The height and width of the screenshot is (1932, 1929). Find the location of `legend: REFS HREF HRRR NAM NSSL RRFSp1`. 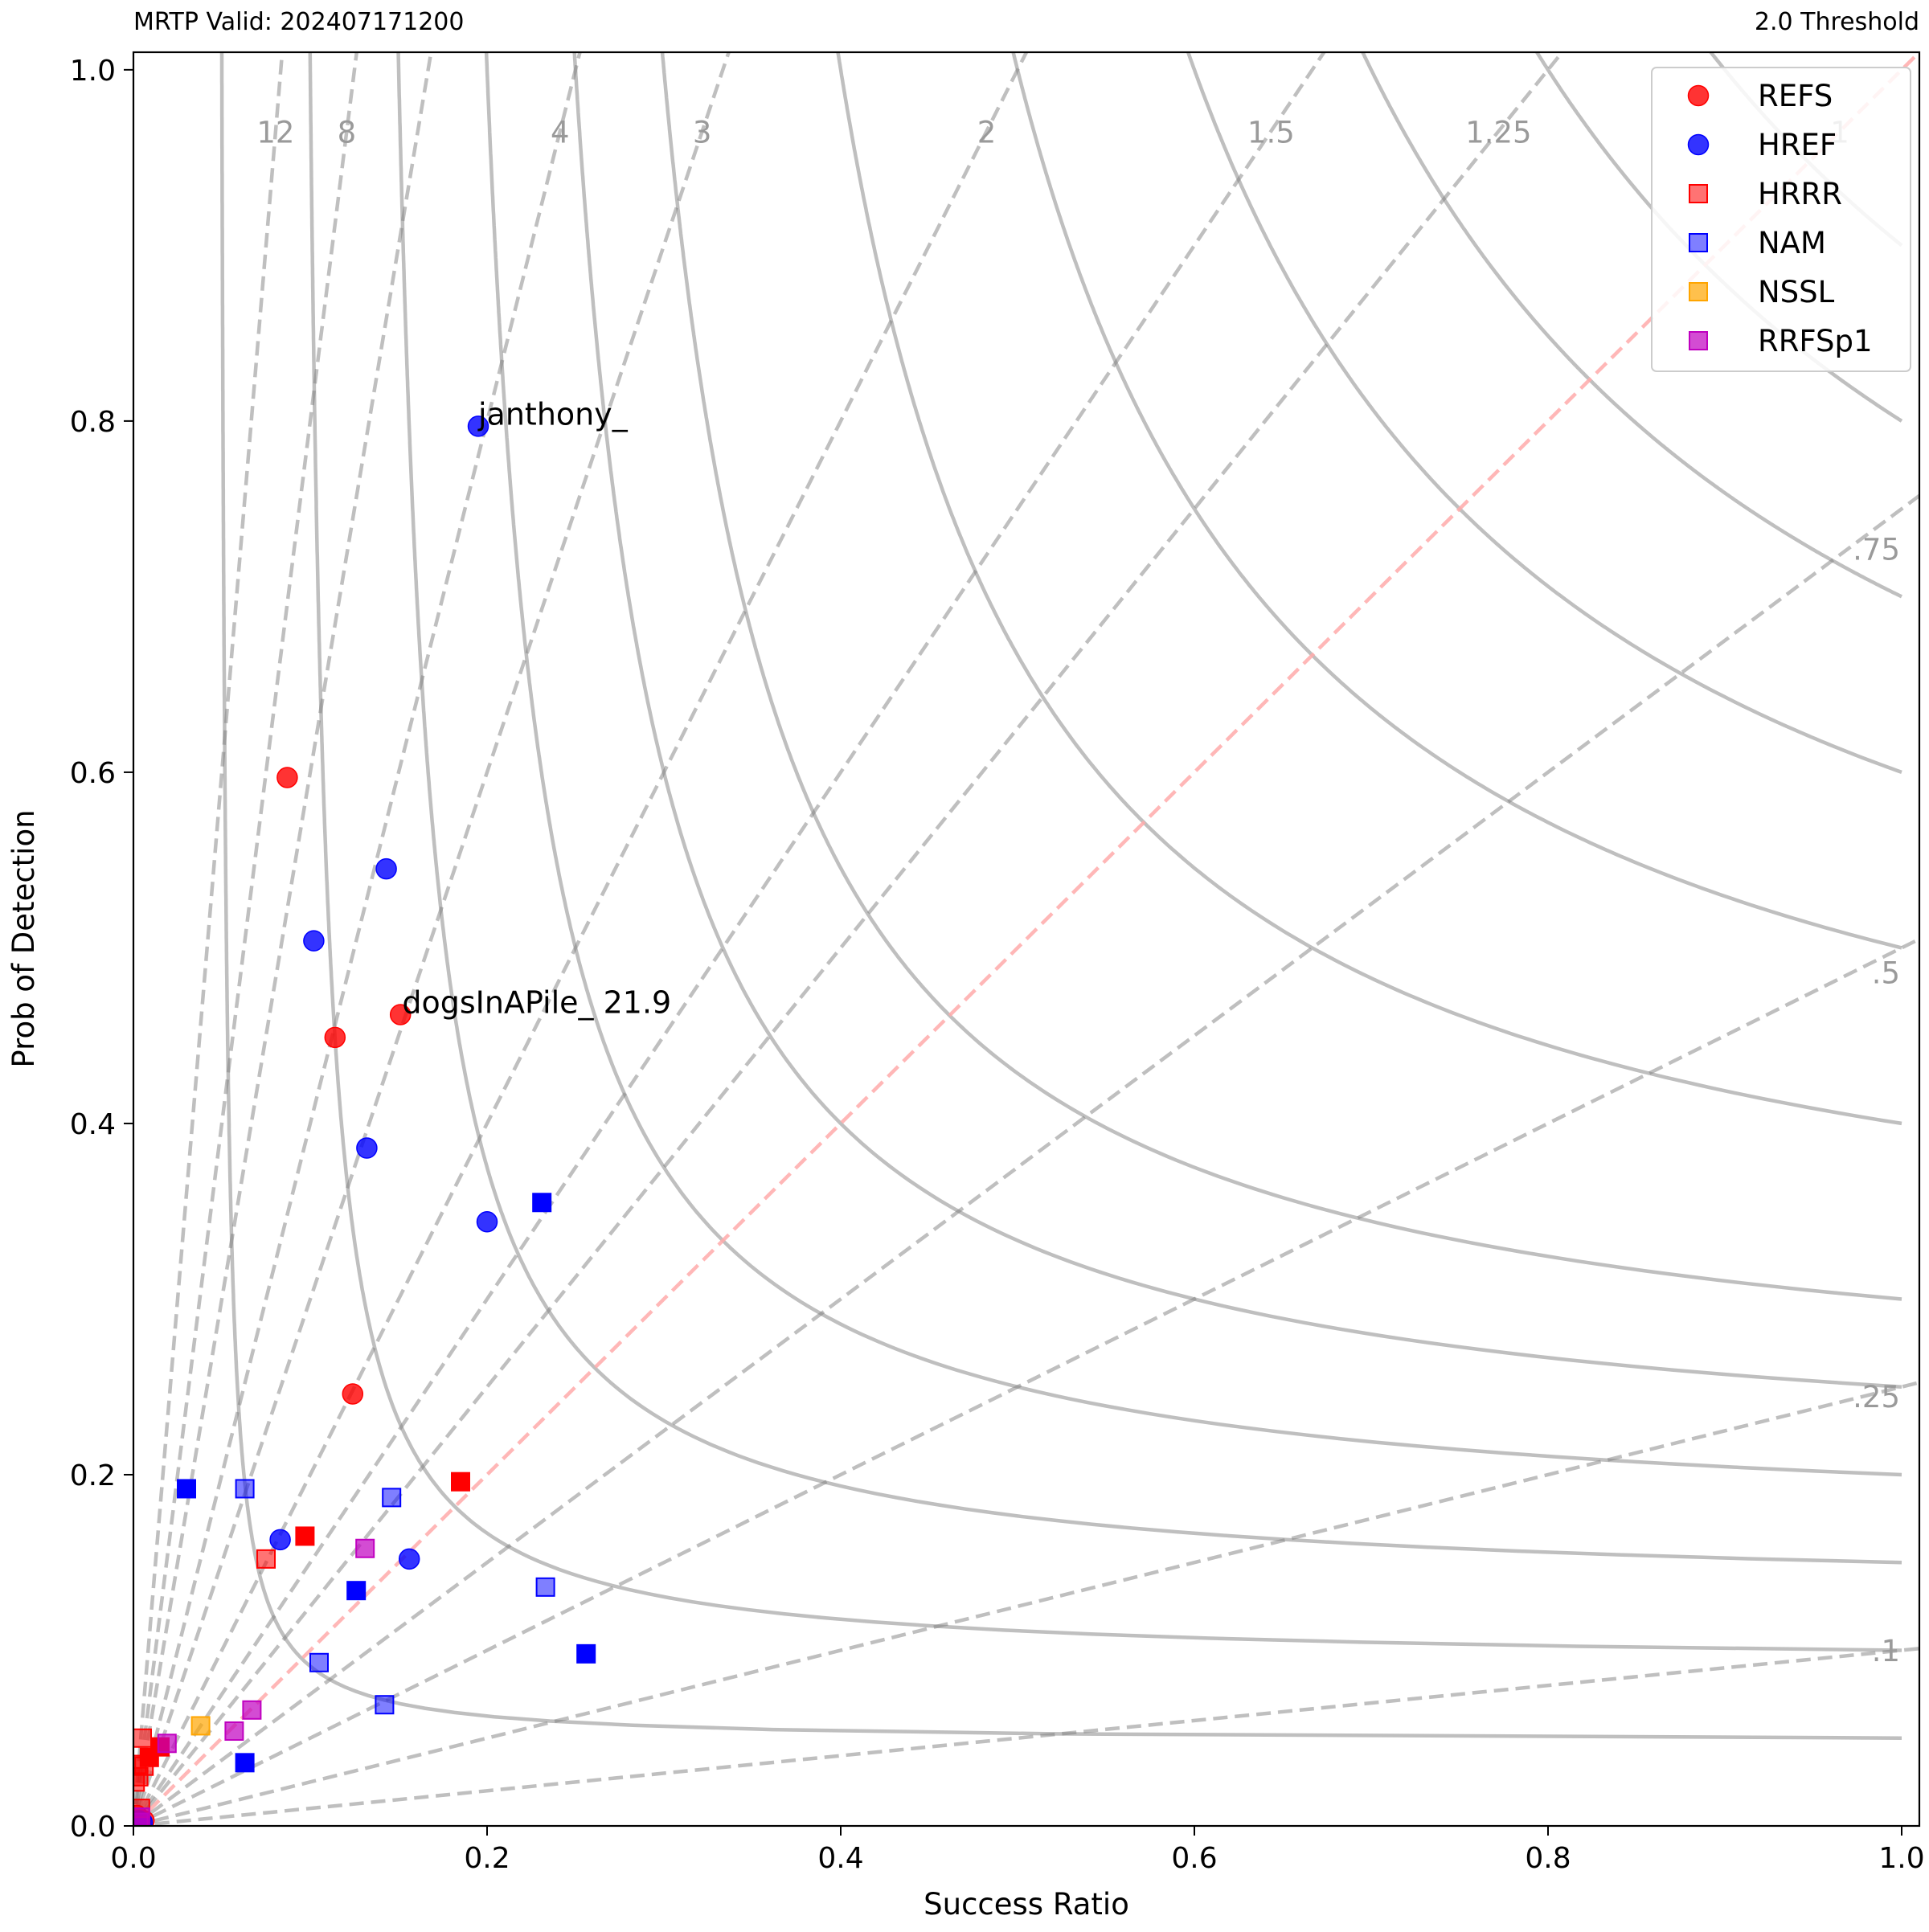

legend: REFS HREF HRRR NAM NSSL RRFSp1 is located at coordinates (1781, 219).